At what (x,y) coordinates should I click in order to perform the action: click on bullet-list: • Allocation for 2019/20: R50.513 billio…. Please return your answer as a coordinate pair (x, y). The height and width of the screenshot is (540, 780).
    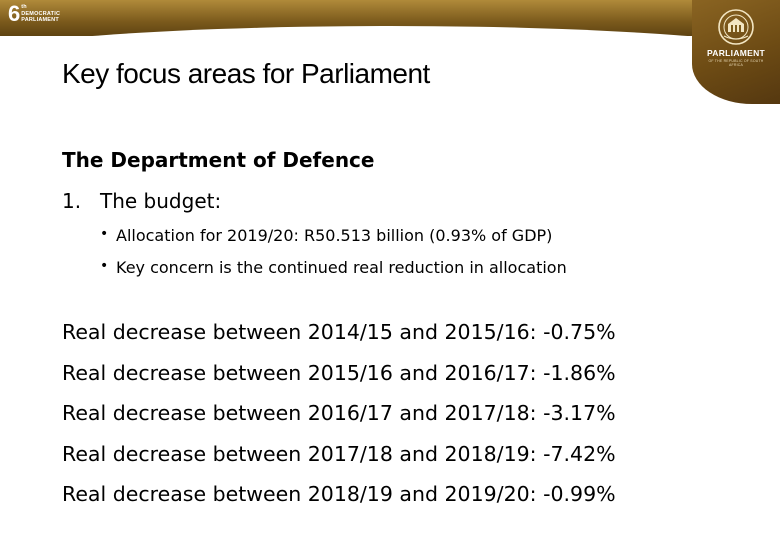
    Looking at the image, I should click on (333, 258).